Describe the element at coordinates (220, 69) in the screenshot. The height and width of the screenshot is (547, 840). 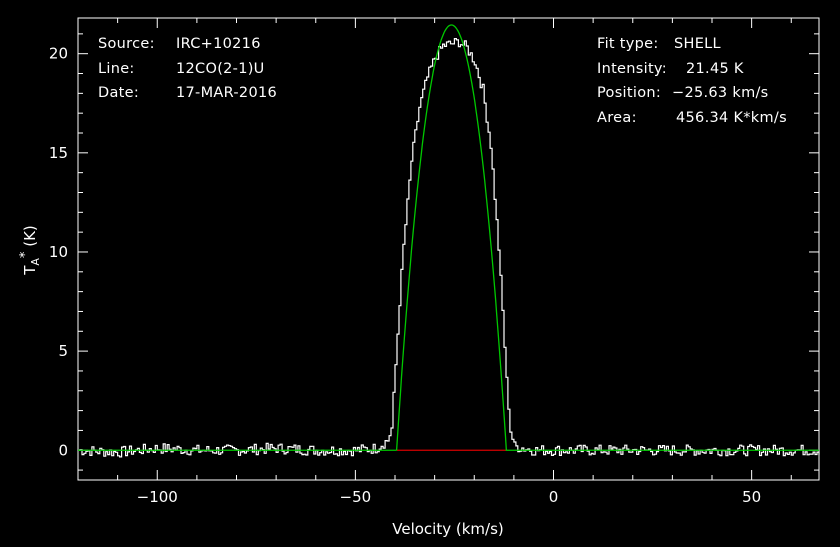
I see `line-value: 12CO(2-1)U` at that location.